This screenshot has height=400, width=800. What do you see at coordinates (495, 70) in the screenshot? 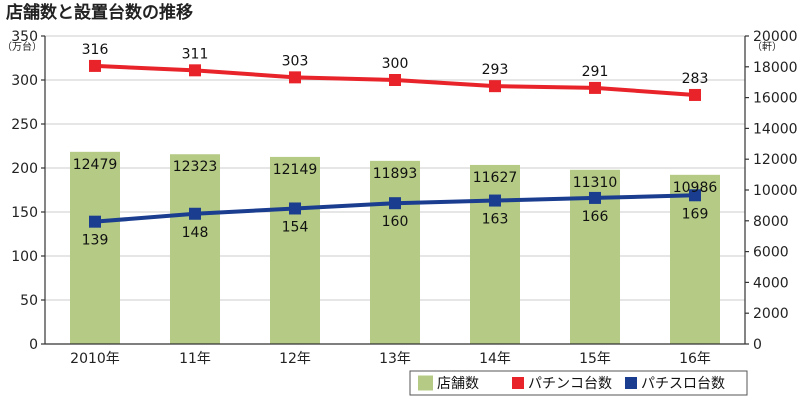
I see `pachinko-value-label: 293` at bounding box center [495, 70].